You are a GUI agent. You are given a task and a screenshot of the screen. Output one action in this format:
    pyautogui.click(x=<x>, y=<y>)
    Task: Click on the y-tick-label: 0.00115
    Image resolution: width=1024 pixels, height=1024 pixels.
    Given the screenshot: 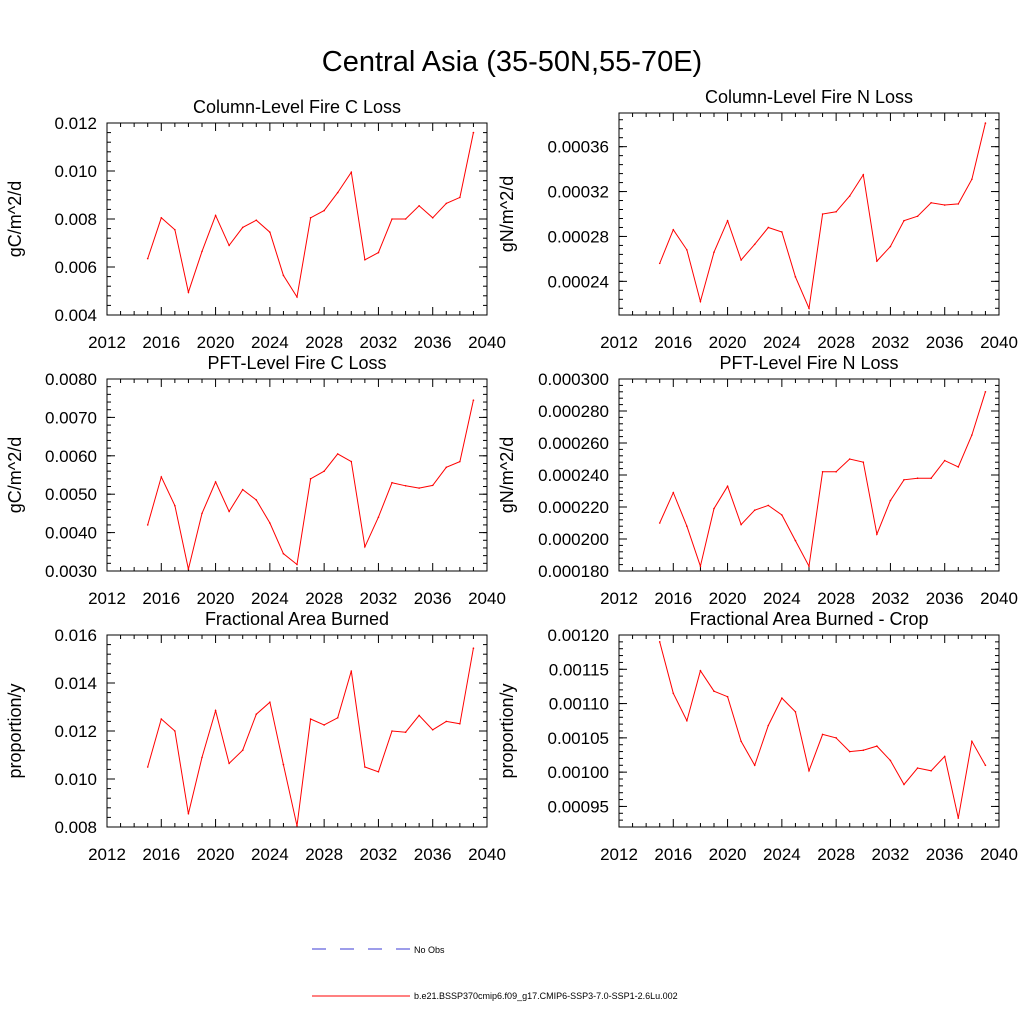 What is the action you would take?
    pyautogui.click(x=579, y=669)
    